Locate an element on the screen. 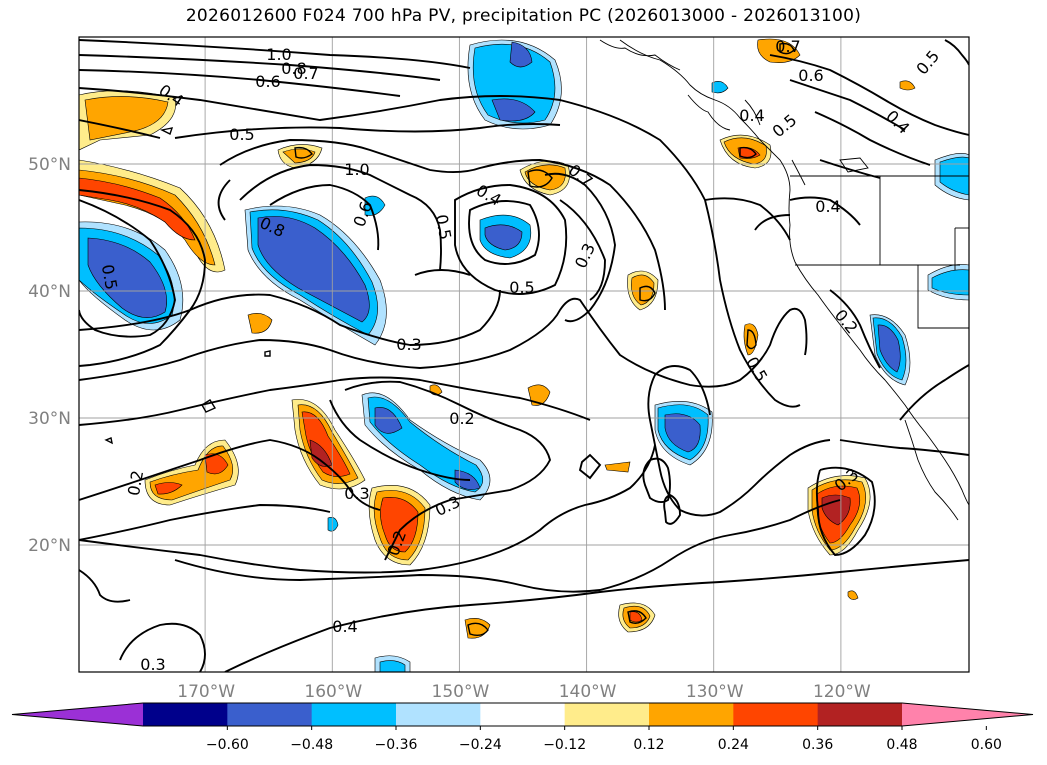  contour-label: 0.8 is located at coordinates (293, 68).